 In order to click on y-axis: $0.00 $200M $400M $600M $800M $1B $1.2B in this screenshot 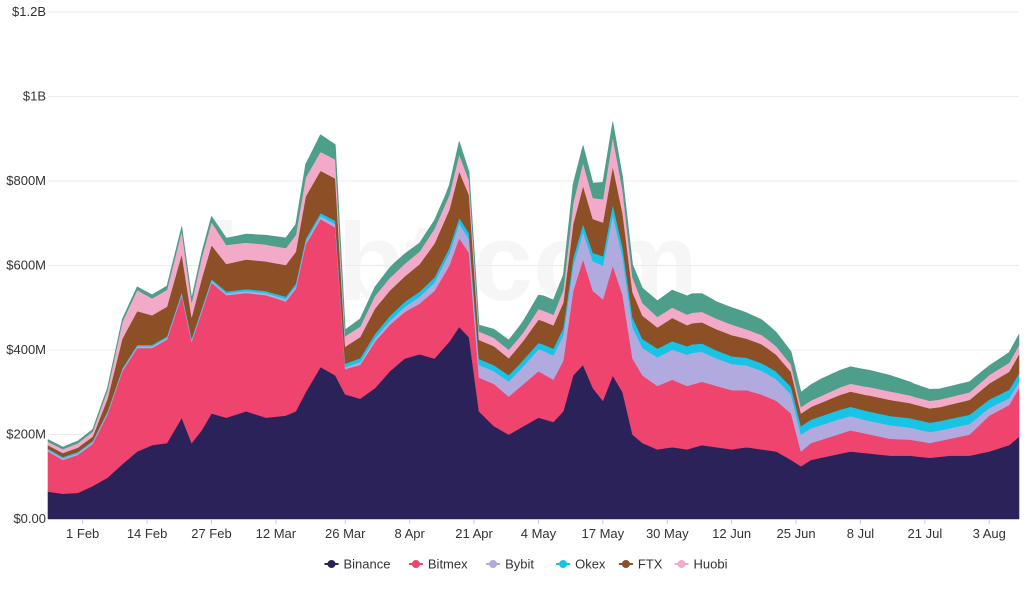, I will do `click(26, 265)`.